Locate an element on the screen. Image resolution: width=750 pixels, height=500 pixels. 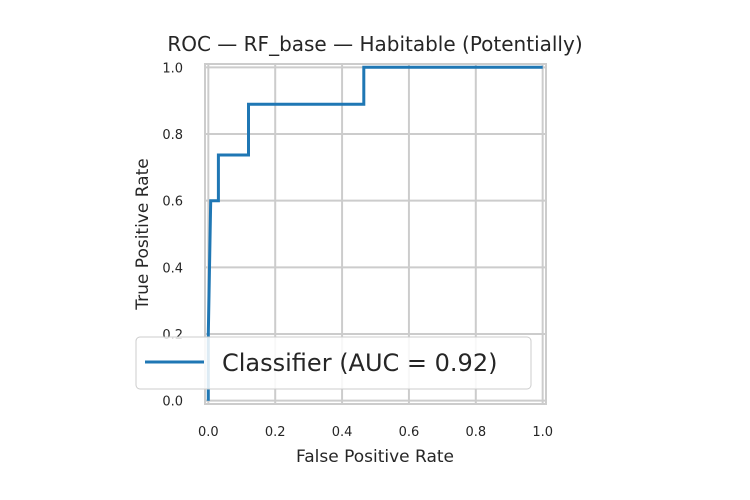
x-tick-label: 0.8 is located at coordinates (475, 432).